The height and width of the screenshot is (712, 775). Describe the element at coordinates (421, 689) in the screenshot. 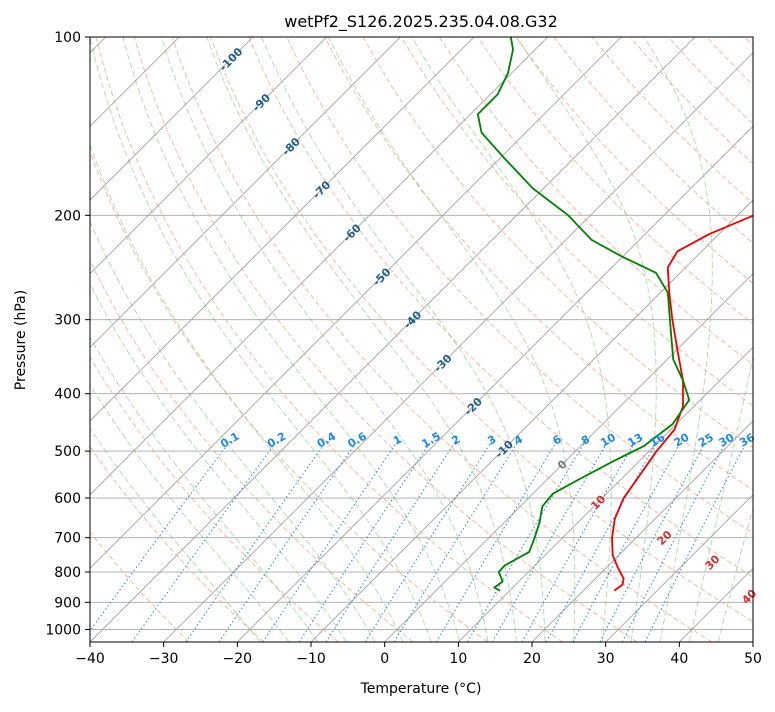

I see `x-axis-label: Temperature (°C)` at that location.